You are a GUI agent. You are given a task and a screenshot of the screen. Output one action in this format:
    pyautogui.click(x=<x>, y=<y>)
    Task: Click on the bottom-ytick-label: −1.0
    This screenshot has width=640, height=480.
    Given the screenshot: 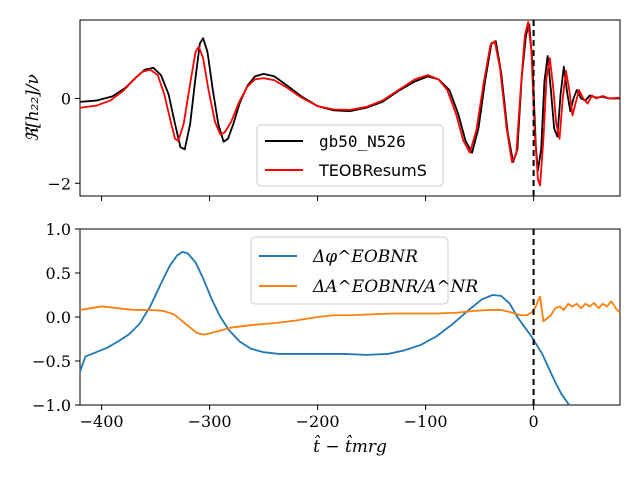 What is the action you would take?
    pyautogui.click(x=51, y=405)
    